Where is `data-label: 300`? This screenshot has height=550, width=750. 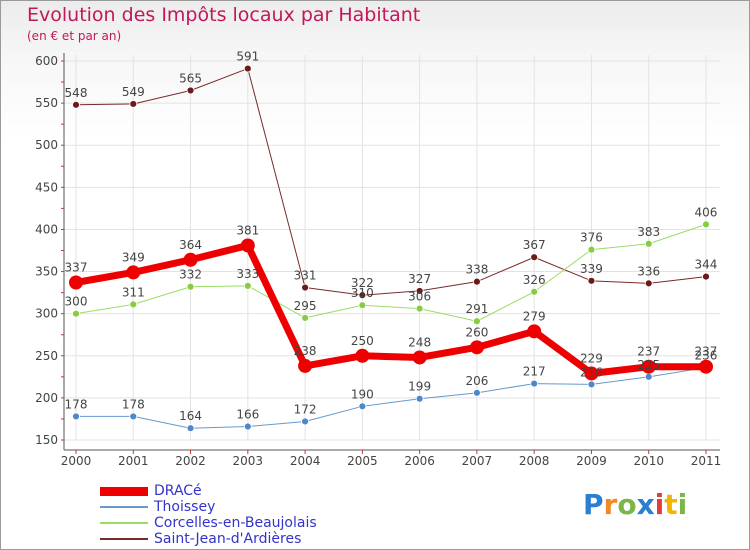 data-label: 300 is located at coordinates (76, 302).